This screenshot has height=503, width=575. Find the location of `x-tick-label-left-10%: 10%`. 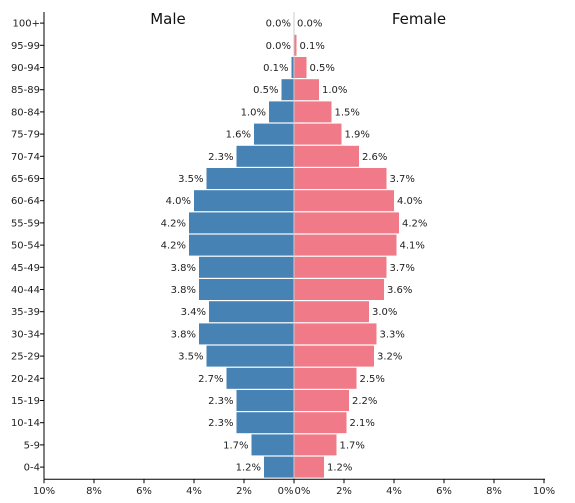

x-tick-label-left-10%: 10% is located at coordinates (44, 491).